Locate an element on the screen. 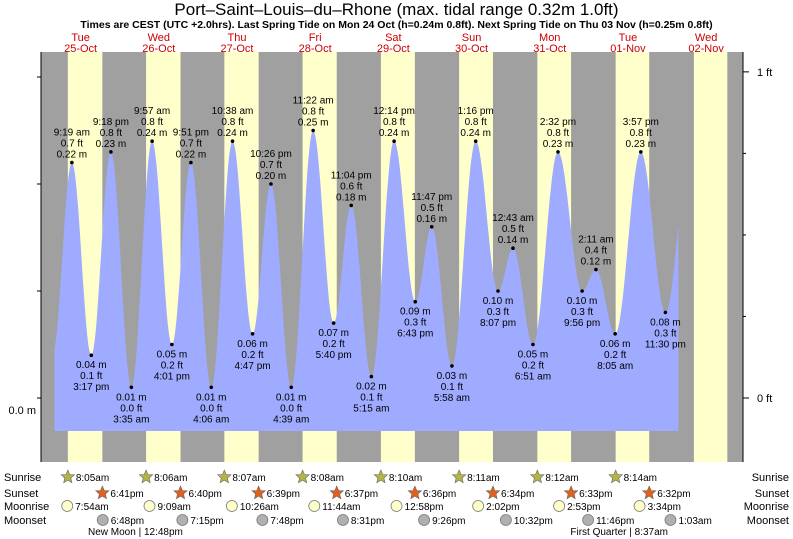 Image resolution: width=793 pixels, height=539 pixels. moonset-time-label: 10:32pm is located at coordinates (533, 521).